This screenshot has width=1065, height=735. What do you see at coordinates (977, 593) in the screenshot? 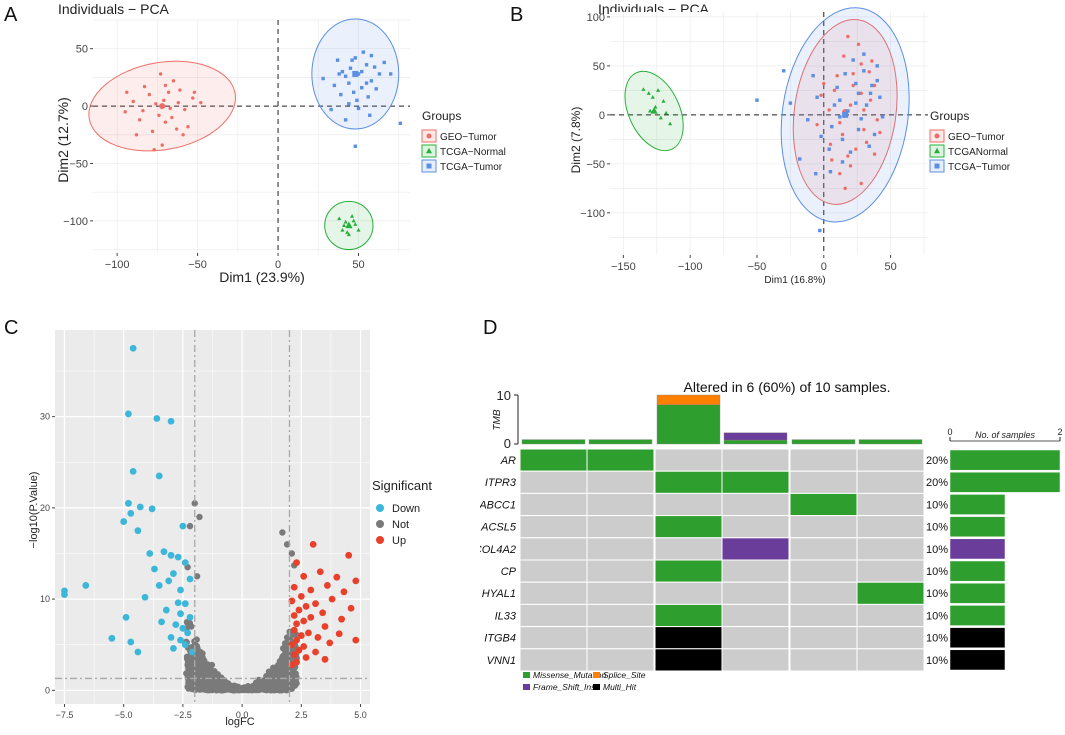
I see `samples-bar` at bounding box center [977, 593].